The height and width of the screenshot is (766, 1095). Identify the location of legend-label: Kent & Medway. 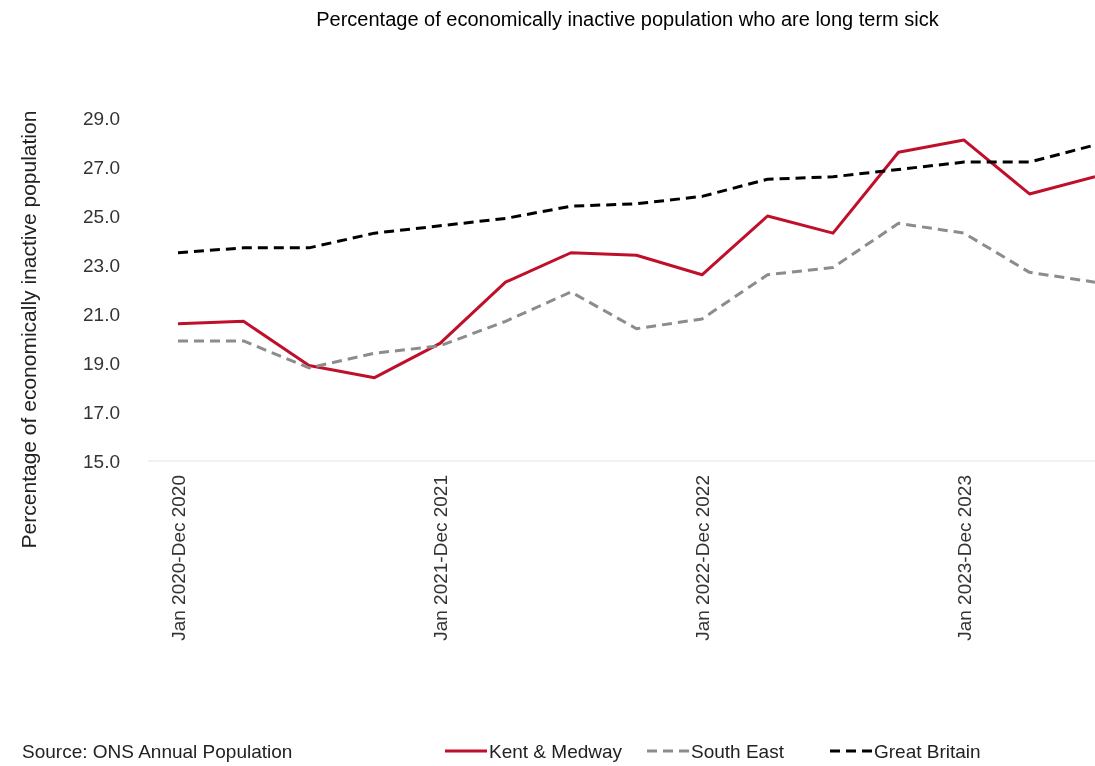
(556, 751).